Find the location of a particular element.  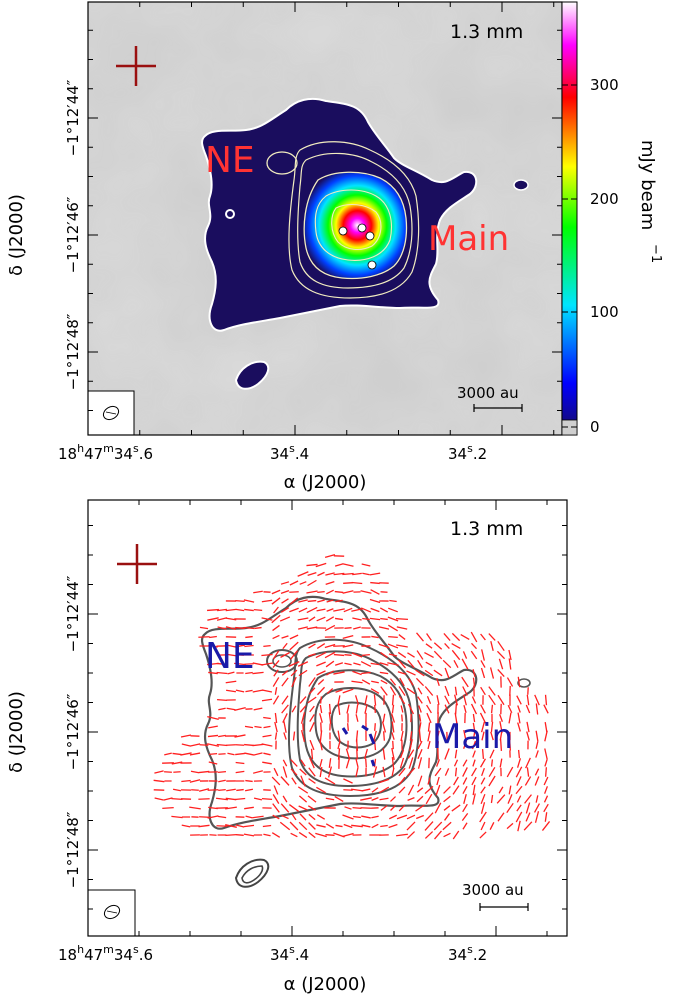

bottom-annotation-ne: NE is located at coordinates (230, 656).